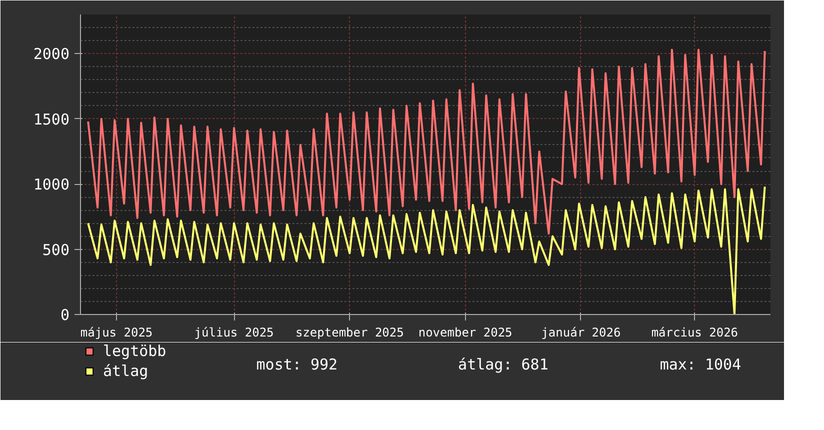 The height and width of the screenshot is (430, 824). I want to click on y-tick-label: 1500, so click(51, 119).